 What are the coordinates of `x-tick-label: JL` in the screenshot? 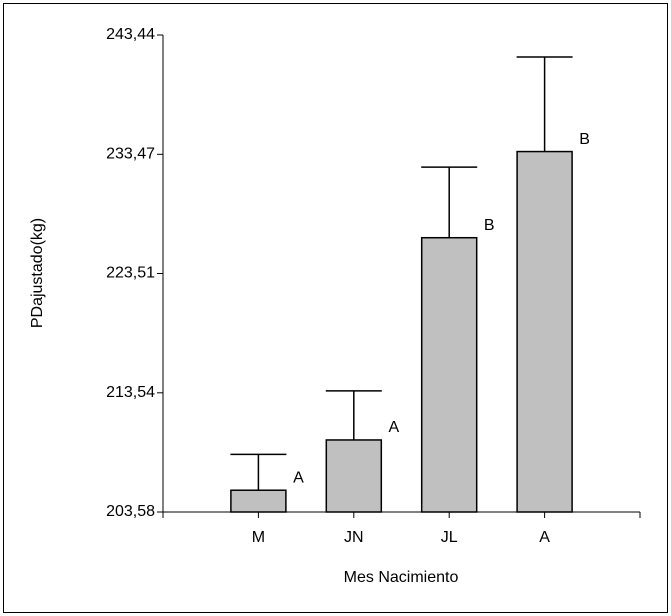 It's located at (449, 537).